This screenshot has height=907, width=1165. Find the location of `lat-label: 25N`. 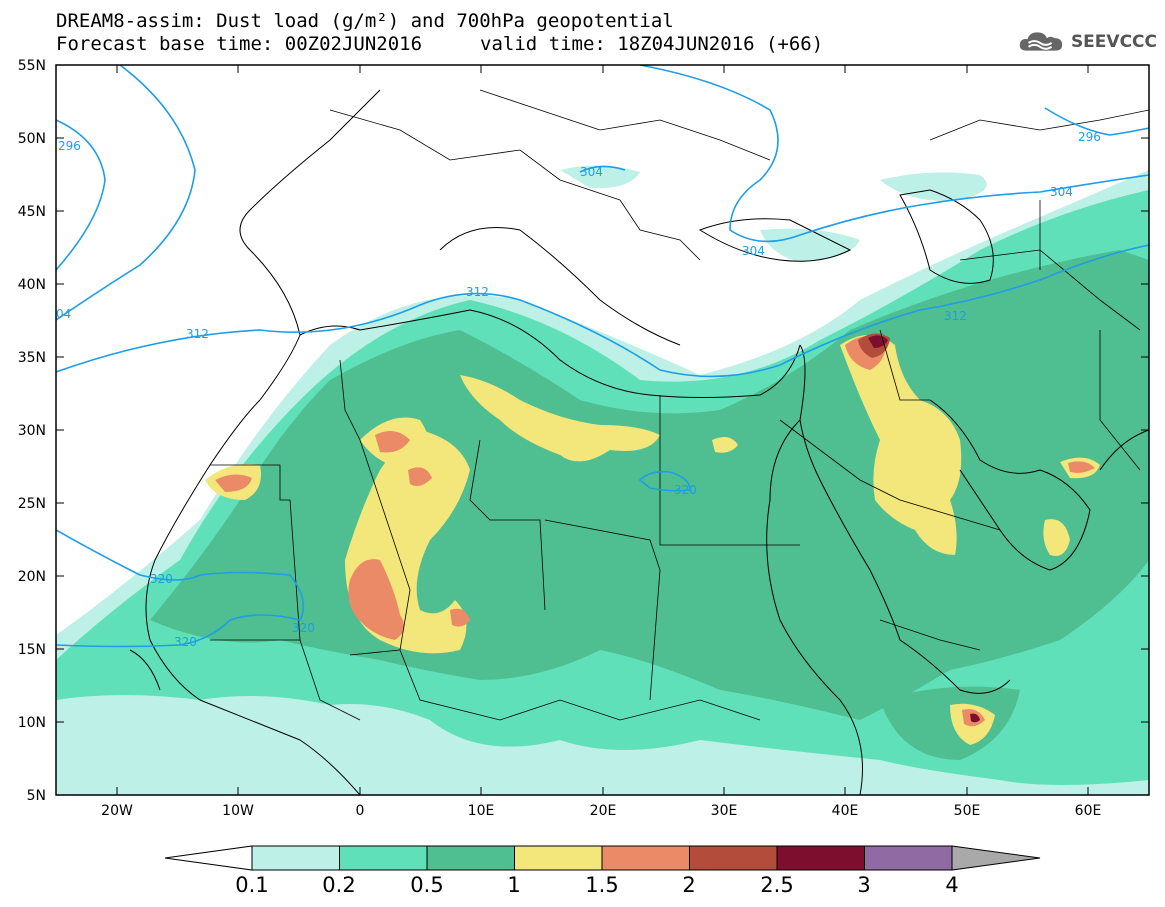

lat-label: 25N is located at coordinates (32, 504).